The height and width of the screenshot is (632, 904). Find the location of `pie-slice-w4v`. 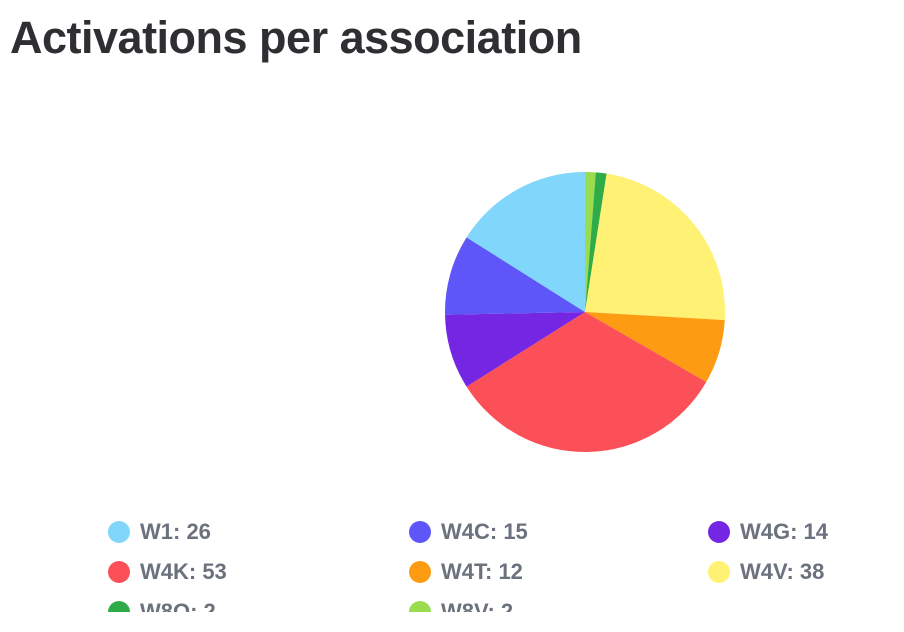

pie-slice-w4v is located at coordinates (655, 247).